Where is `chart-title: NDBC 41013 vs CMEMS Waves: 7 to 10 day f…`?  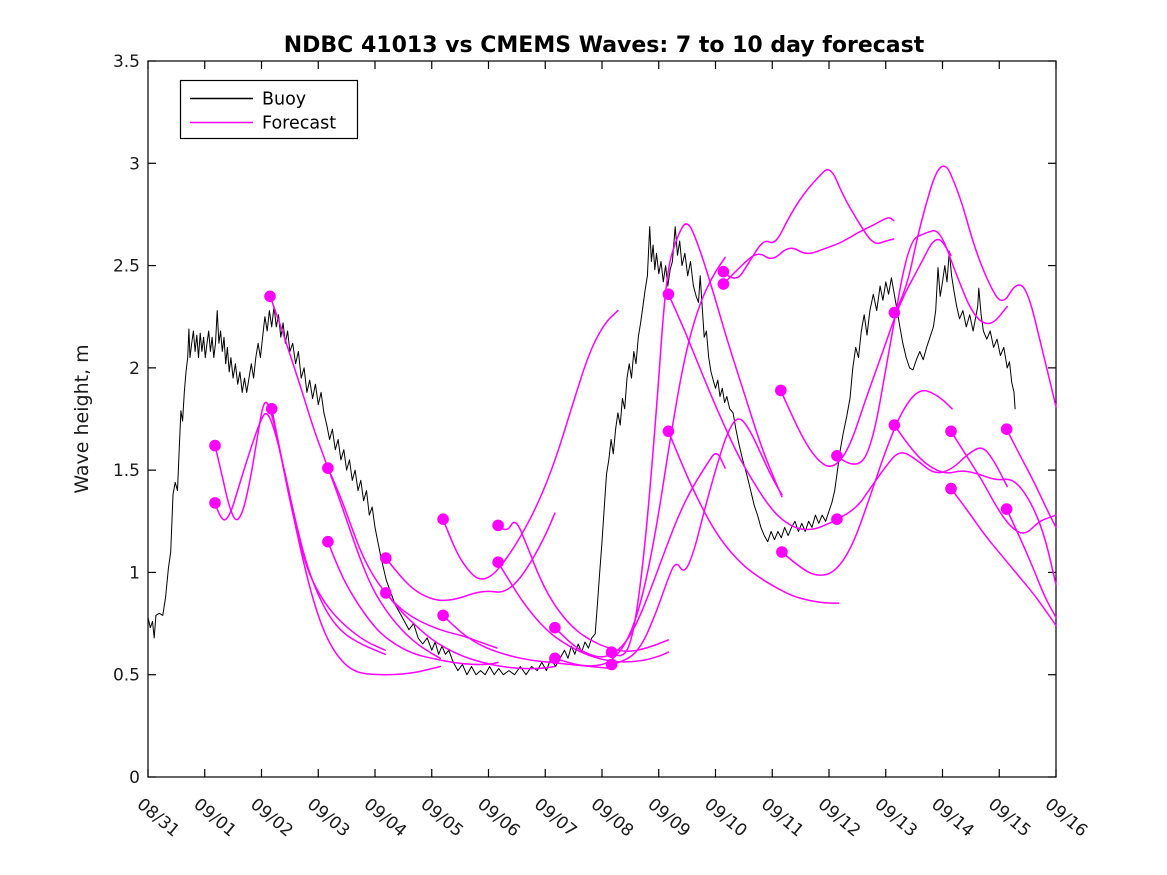 chart-title: NDBC 41013 vs CMEMS Waves: 7 to 10 day f… is located at coordinates (604, 45).